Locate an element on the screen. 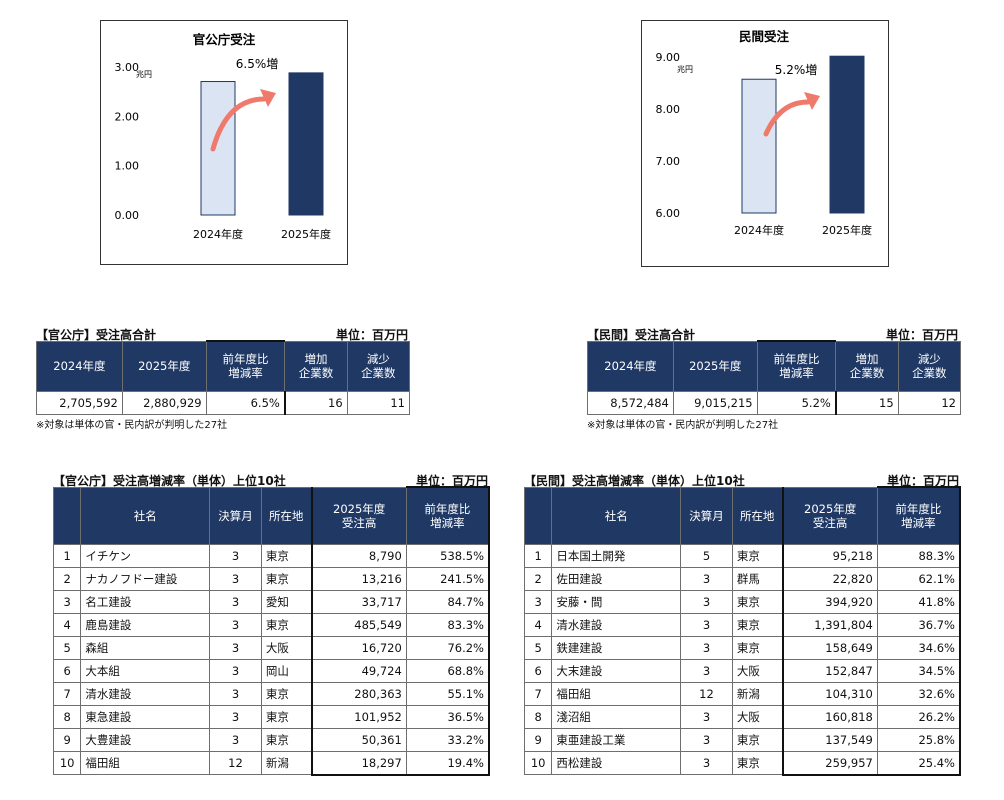 Image resolution: width=1004 pixels, height=800 pixels. company-cell: 大本組 is located at coordinates (145, 670).